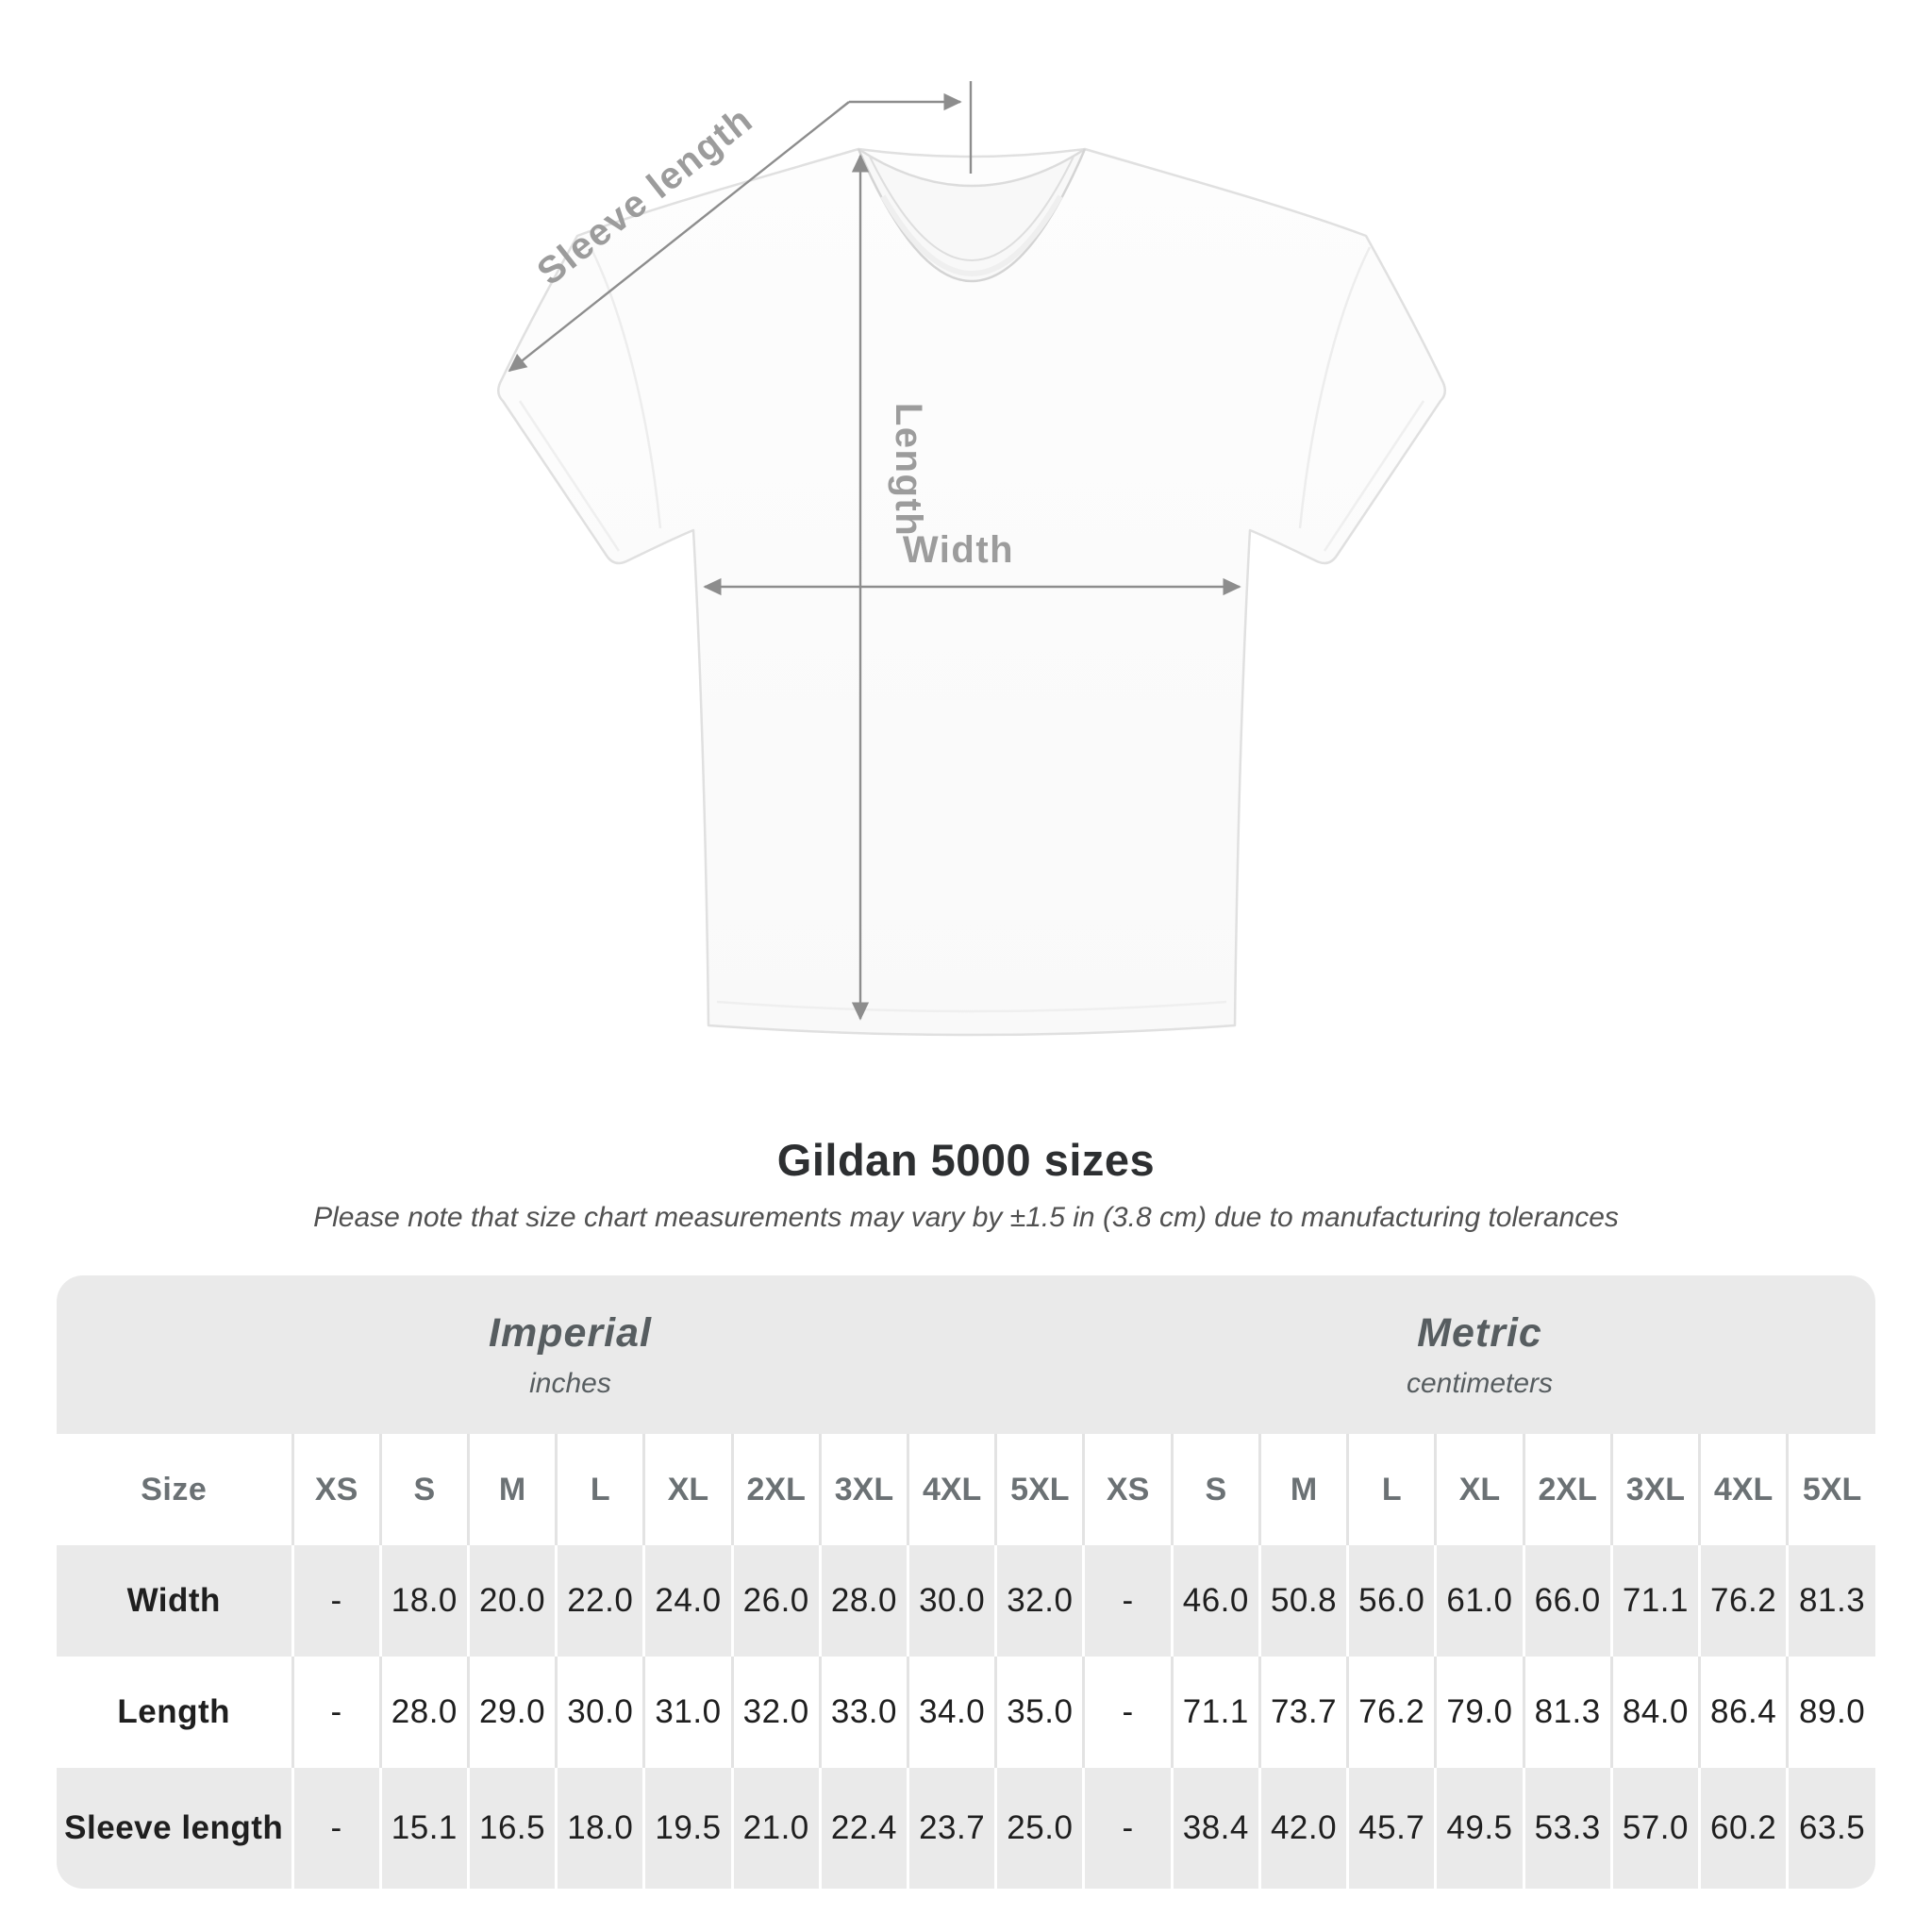 The image size is (1932, 1932). What do you see at coordinates (959, 550) in the screenshot?
I see `width-label: Width` at bounding box center [959, 550].